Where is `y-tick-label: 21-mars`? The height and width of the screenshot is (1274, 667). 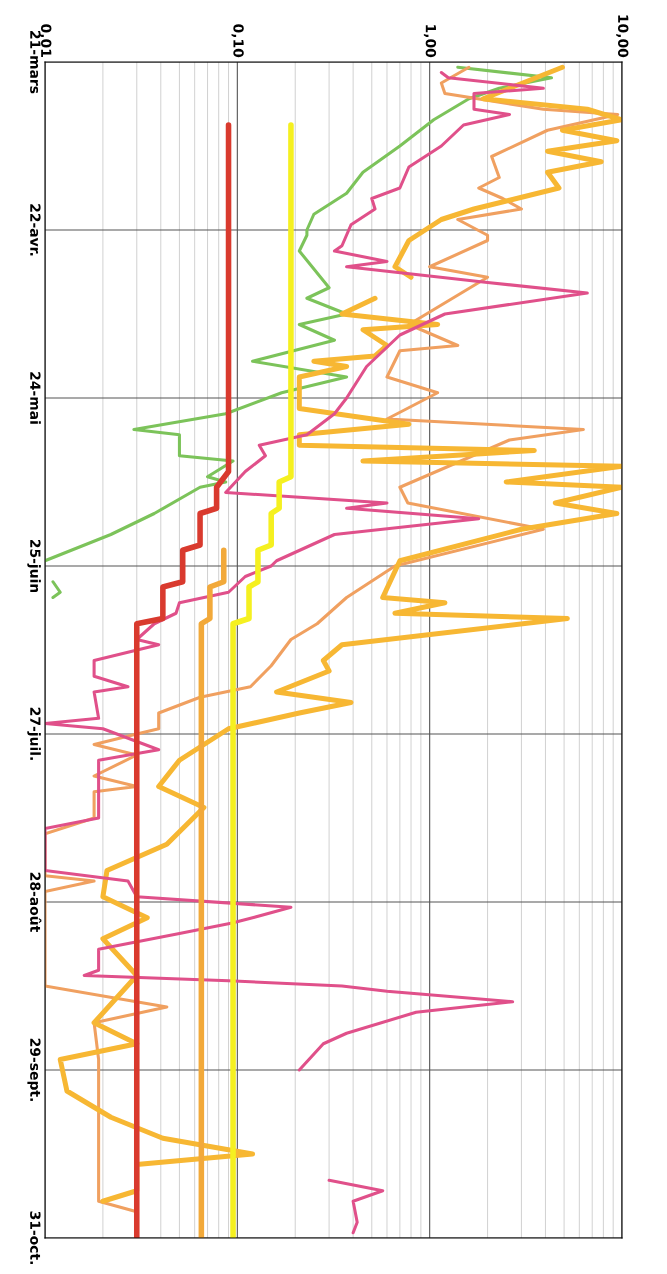 y-tick-label: 21-mars is located at coordinates (35, 62).